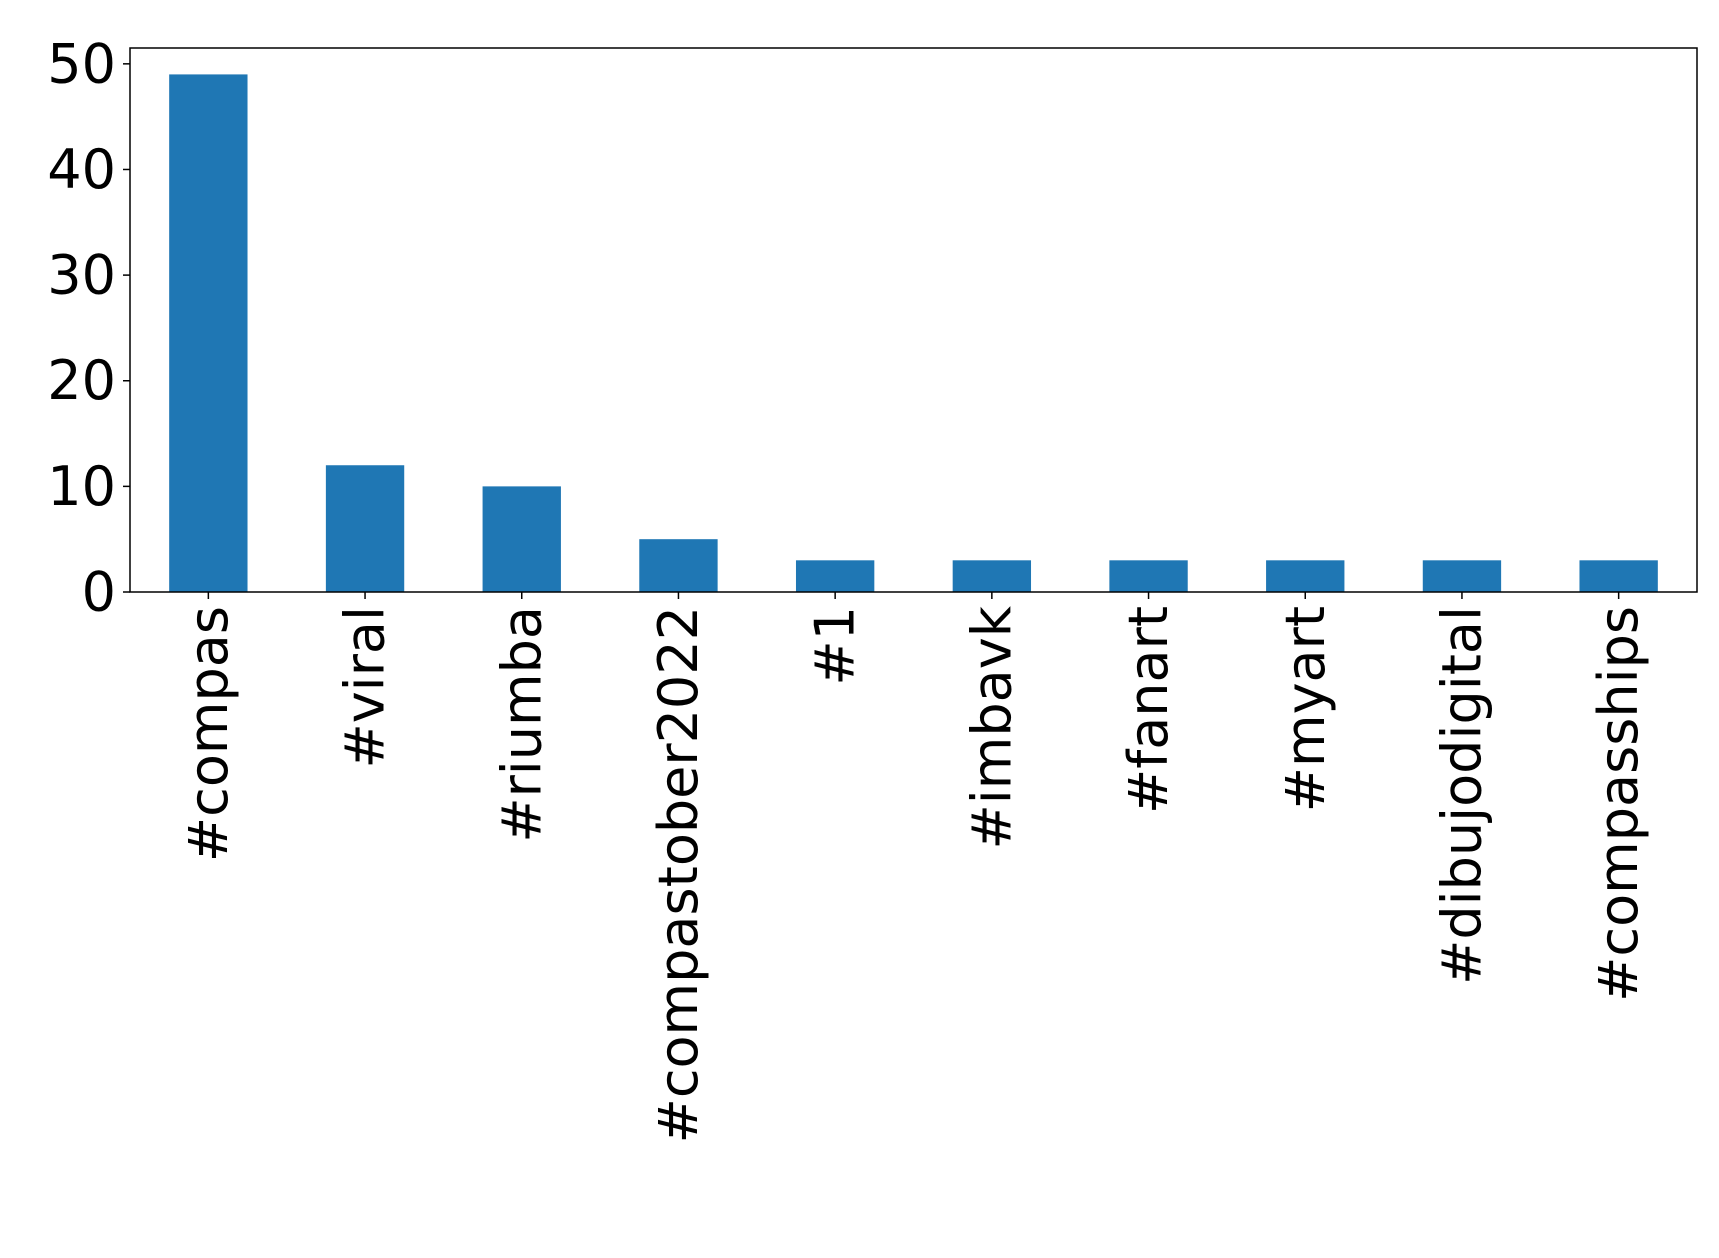 This screenshot has height=1258, width=1719. Describe the element at coordinates (1305, 709) in the screenshot. I see `x-tick-label: #myart` at that location.